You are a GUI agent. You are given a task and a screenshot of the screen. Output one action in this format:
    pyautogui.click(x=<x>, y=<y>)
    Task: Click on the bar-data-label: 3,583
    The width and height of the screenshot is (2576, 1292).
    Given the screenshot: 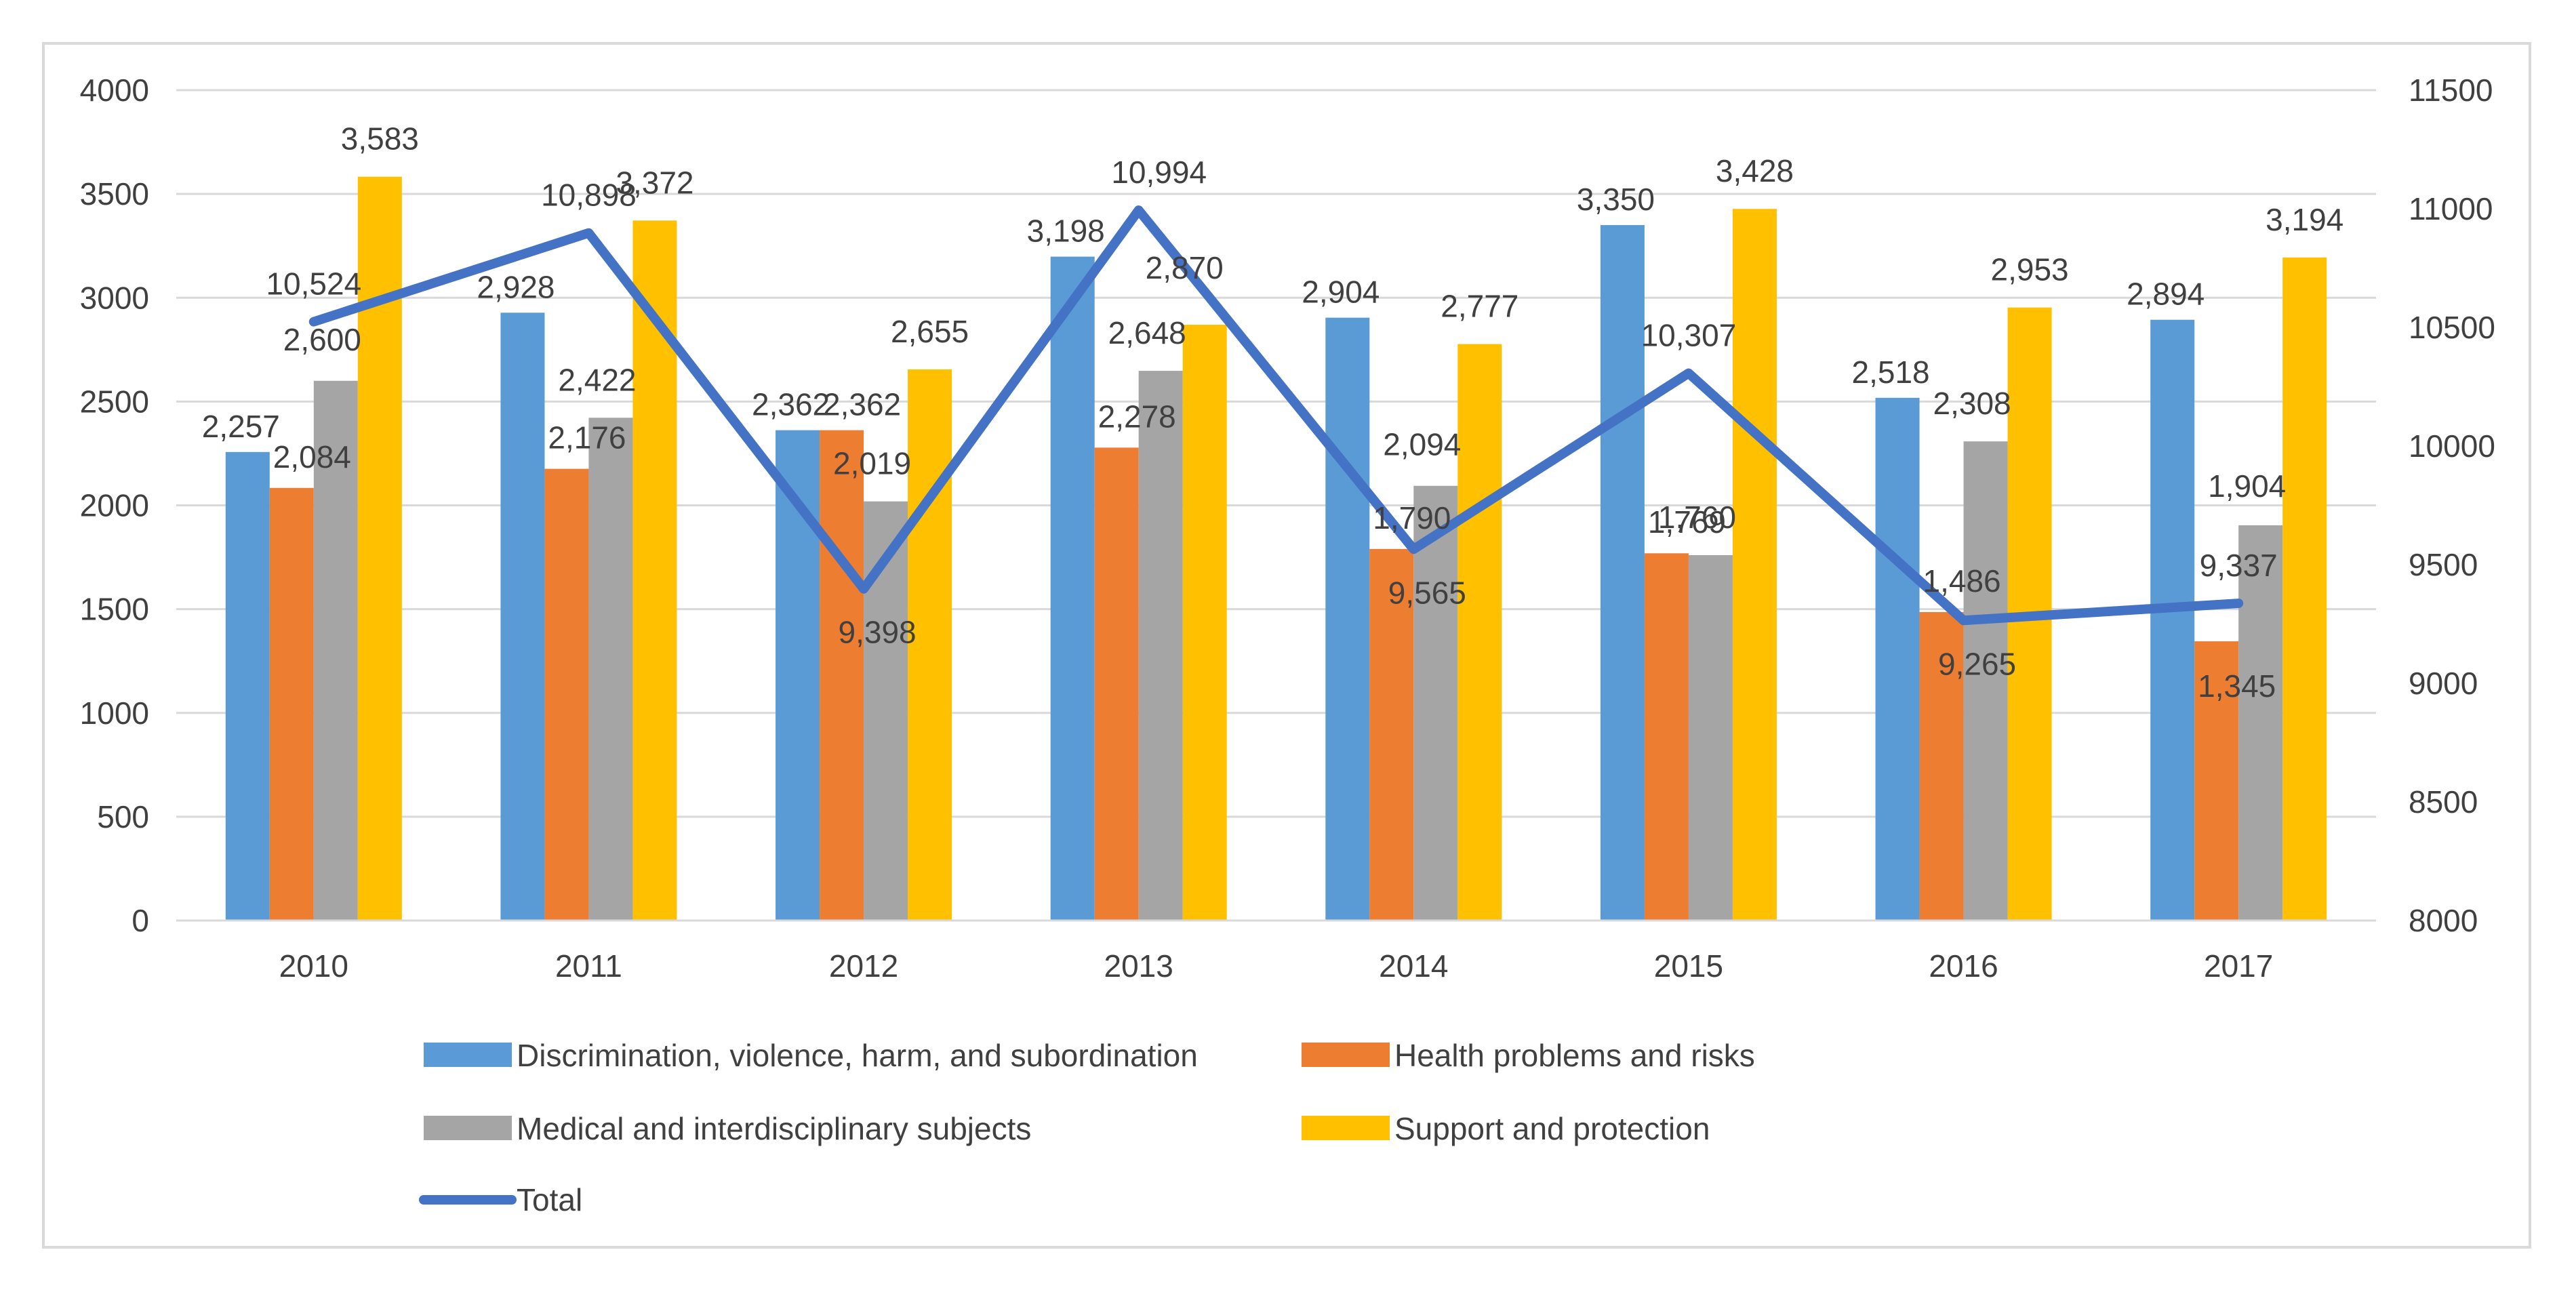 What is the action you would take?
    pyautogui.click(x=380, y=139)
    